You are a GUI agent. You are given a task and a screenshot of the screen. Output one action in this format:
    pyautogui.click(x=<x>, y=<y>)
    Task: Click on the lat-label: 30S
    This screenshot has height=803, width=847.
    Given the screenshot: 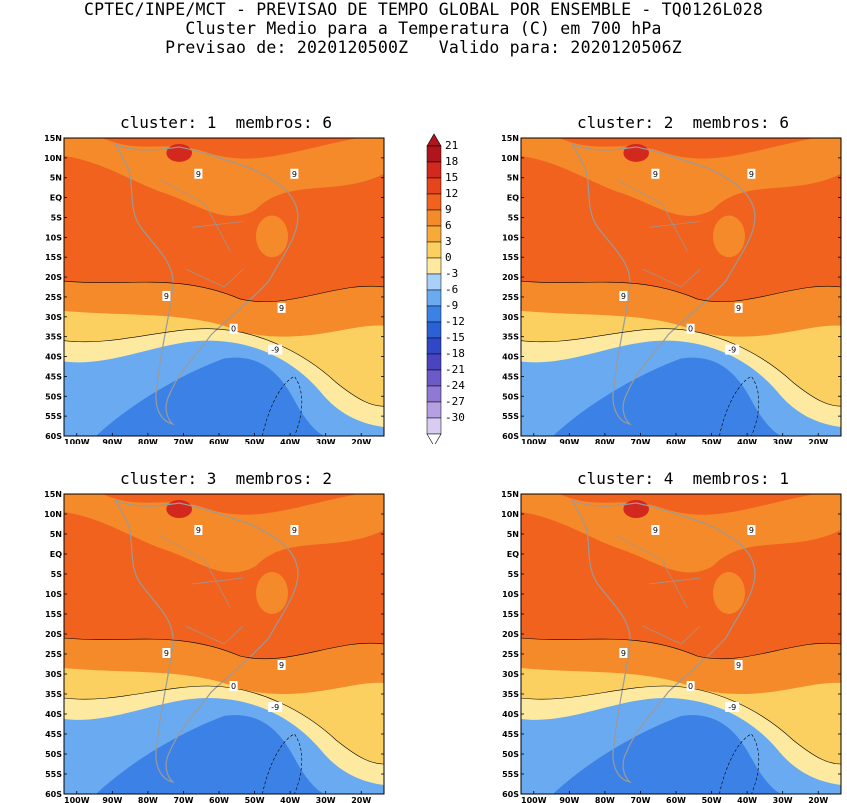 What is the action you would take?
    pyautogui.click(x=53, y=317)
    